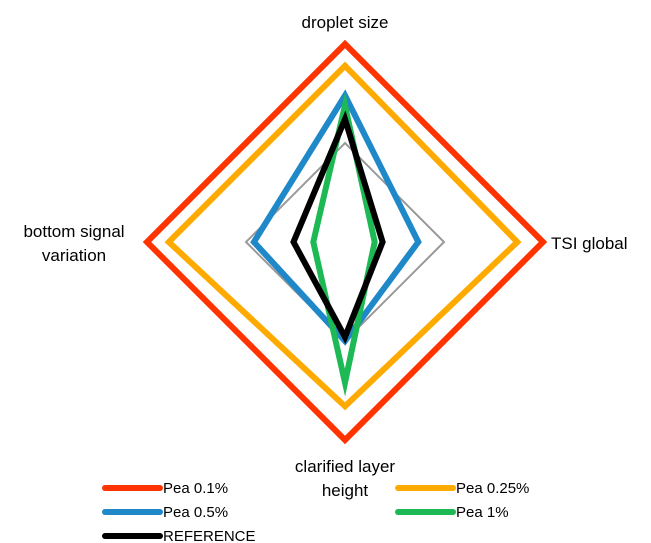 This screenshot has width=651, height=543. I want to click on legend-label-3: Pea 1%, so click(482, 512).